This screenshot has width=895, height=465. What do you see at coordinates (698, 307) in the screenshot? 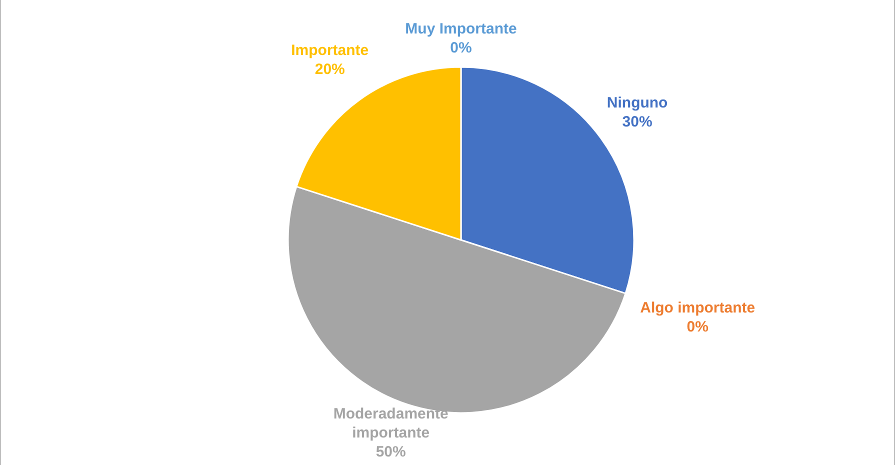
I see `category-label: Algo importante` at bounding box center [698, 307].